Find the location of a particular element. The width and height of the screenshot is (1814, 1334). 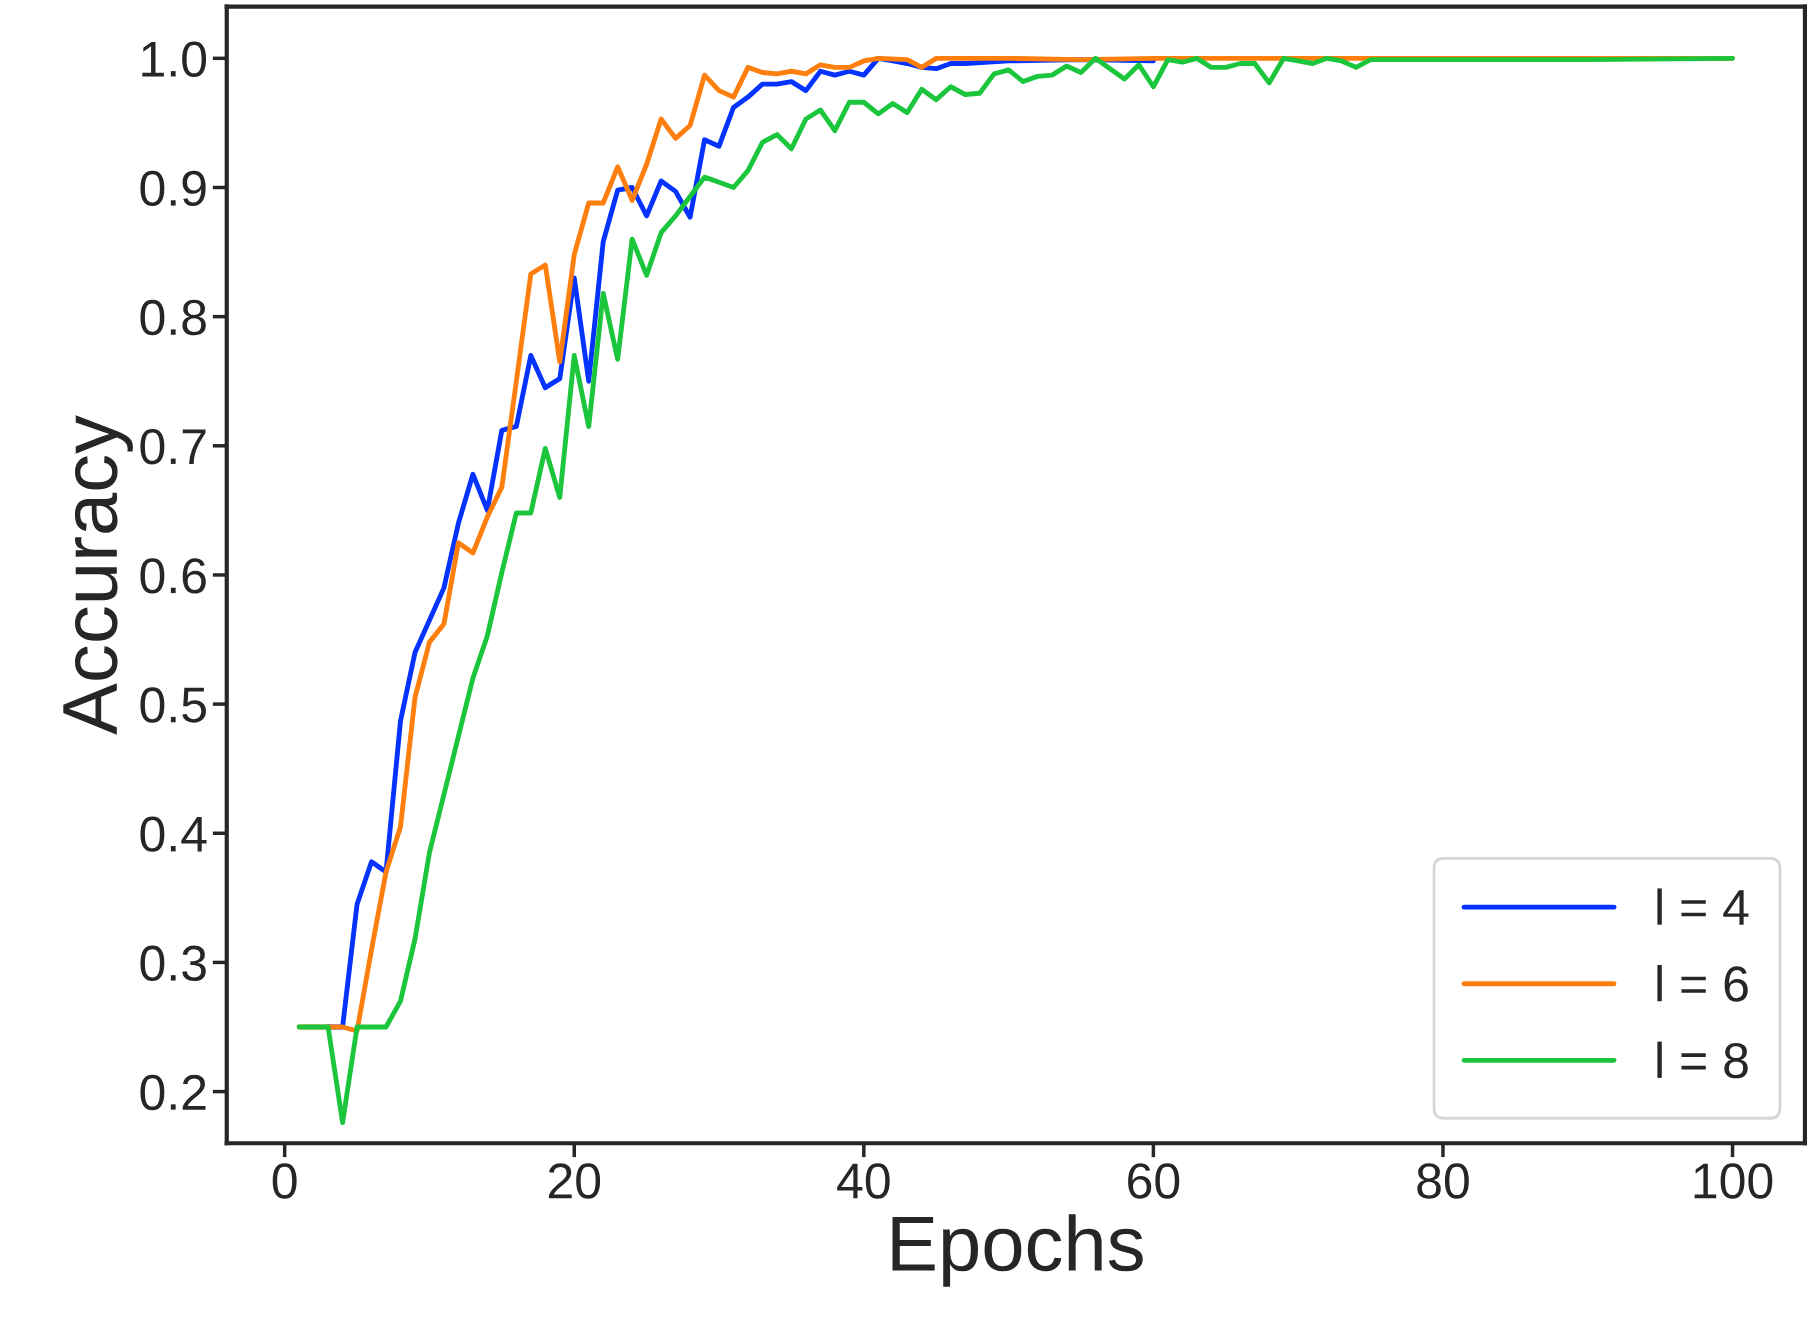

x-axis-title: Epochs is located at coordinates (1017, 1250).